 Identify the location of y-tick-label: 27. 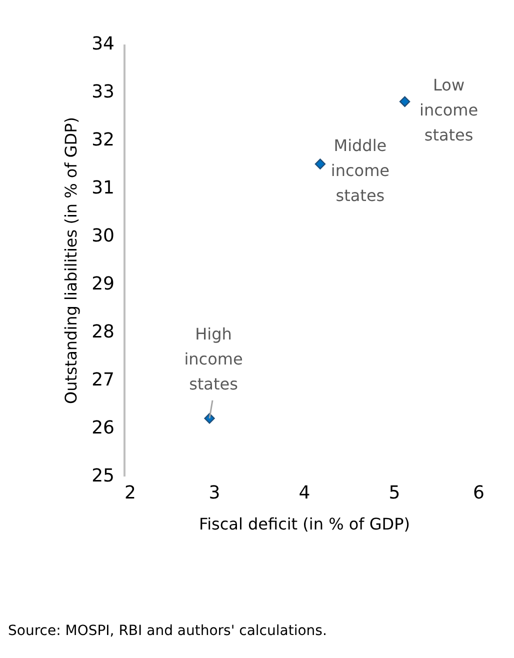
(103, 380).